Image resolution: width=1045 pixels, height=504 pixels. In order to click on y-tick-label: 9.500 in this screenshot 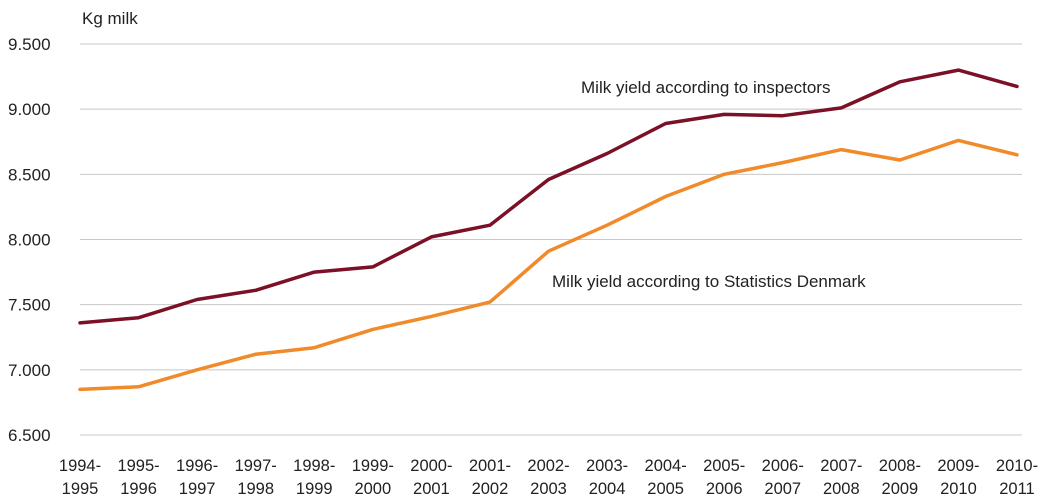, I will do `click(29, 44)`.